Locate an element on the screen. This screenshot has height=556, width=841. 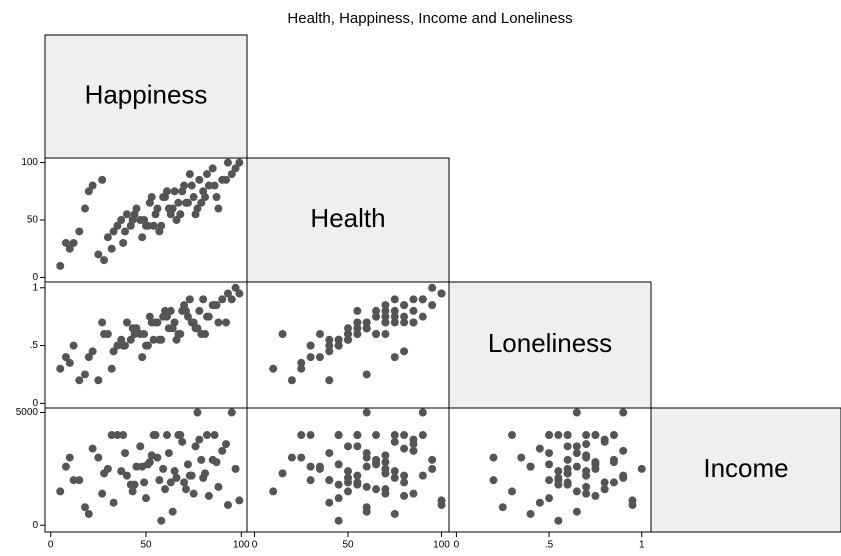
y-tick-label: .5 is located at coordinates (34, 345).